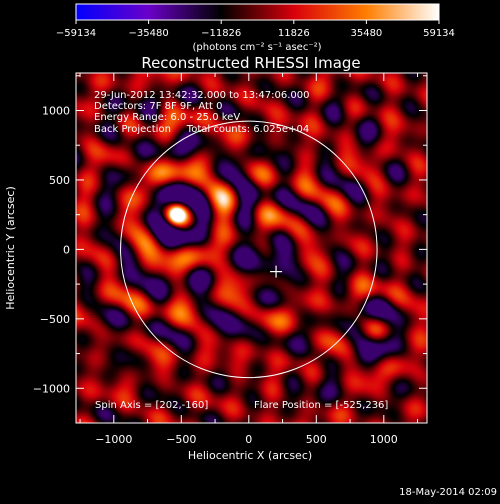  I want to click on x-tick-labels: −1000 −500 0 500 1000, so click(246, 439).